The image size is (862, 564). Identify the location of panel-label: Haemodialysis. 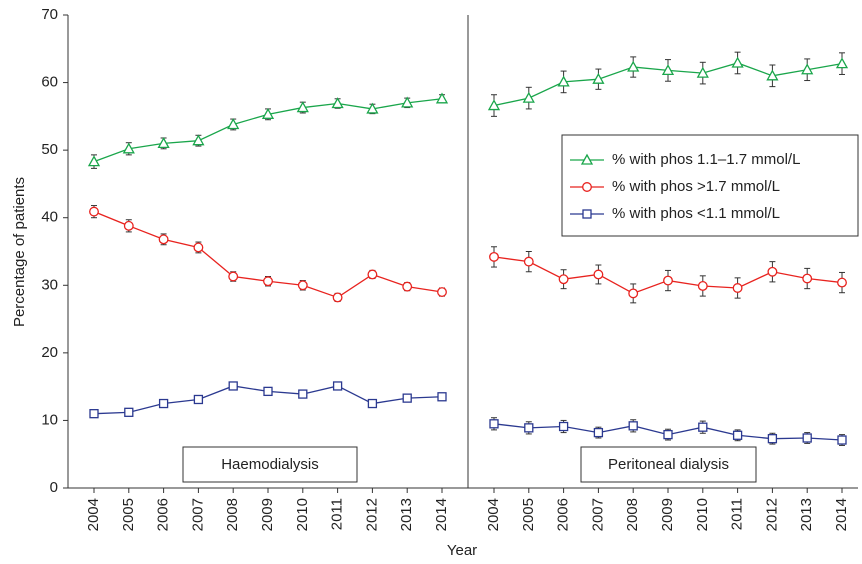
(270, 464).